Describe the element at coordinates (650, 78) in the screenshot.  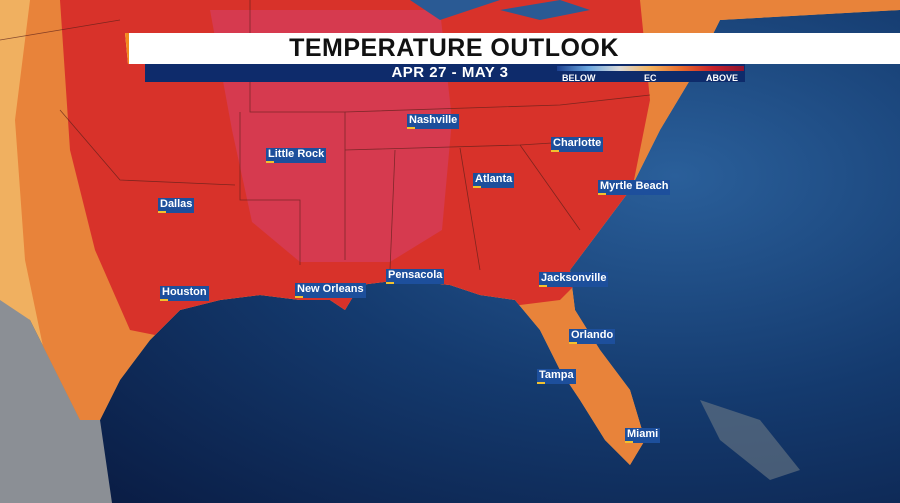
I see `legend-label: EC` at that location.